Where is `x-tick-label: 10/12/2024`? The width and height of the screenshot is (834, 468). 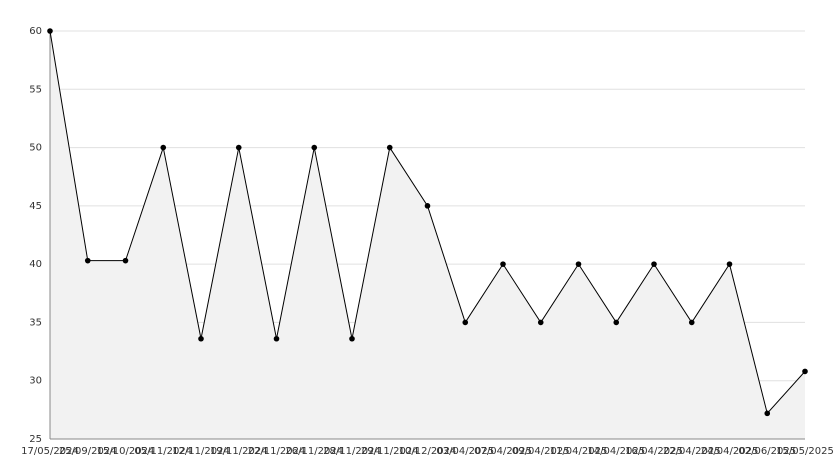
x-tick-label: 10/12/2024 is located at coordinates (428, 451).